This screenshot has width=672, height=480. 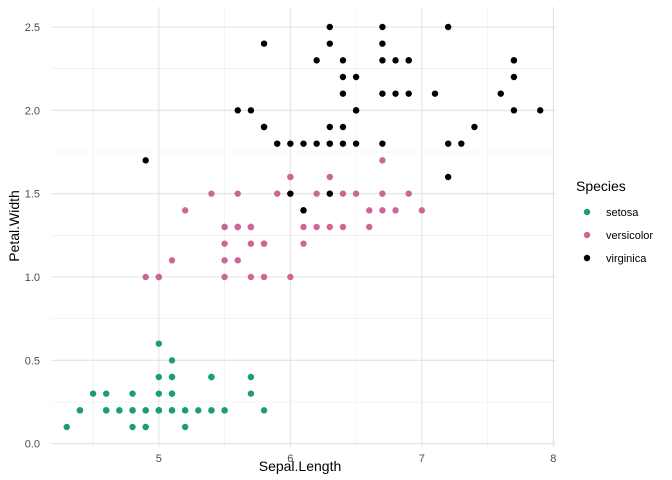 I want to click on y-tick-label: 0.0, so click(x=32, y=445).